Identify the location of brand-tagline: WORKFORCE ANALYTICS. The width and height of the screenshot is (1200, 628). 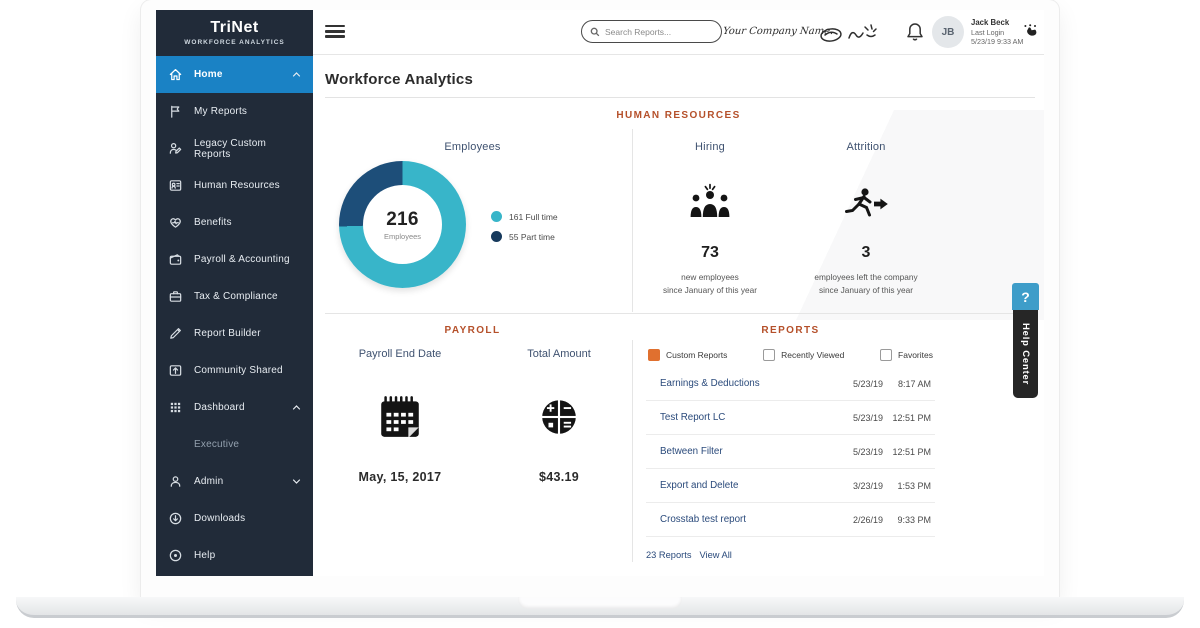
(234, 42).